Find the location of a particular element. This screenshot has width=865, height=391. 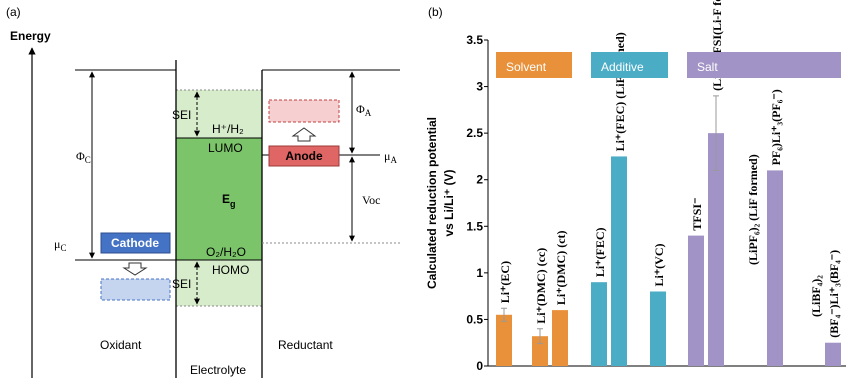

mu-a: μA is located at coordinates (390, 157).